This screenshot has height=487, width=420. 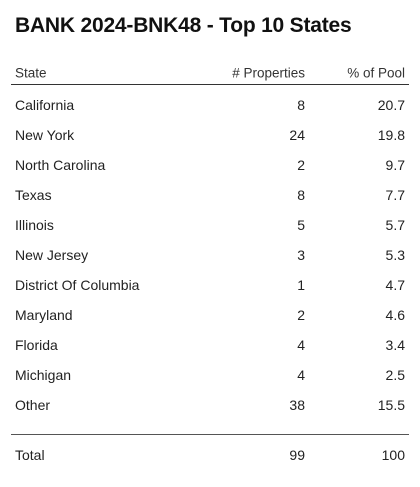 What do you see at coordinates (297, 405) in the screenshot?
I see `cell-properties: 38` at bounding box center [297, 405].